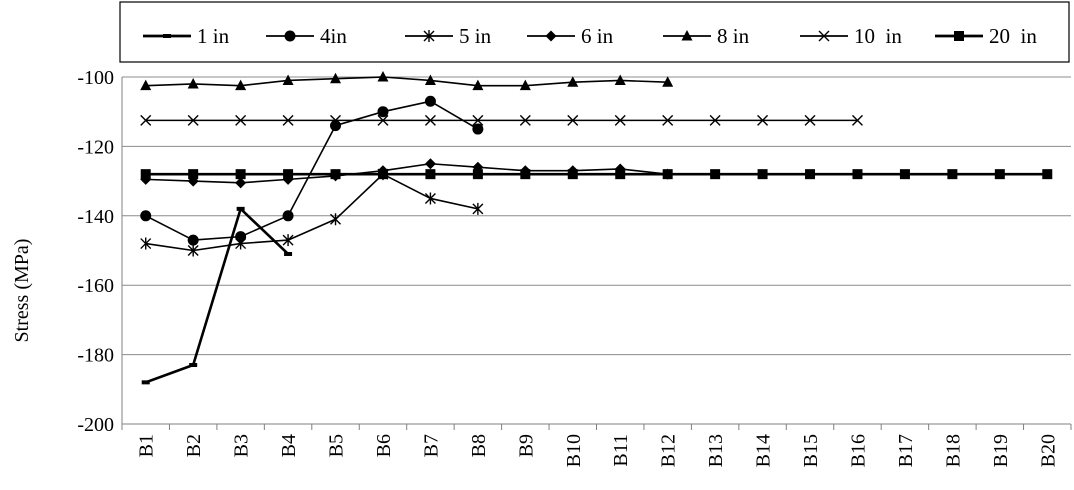 This screenshot has height=490, width=1074. I want to click on series-3-line, so click(406, 173).